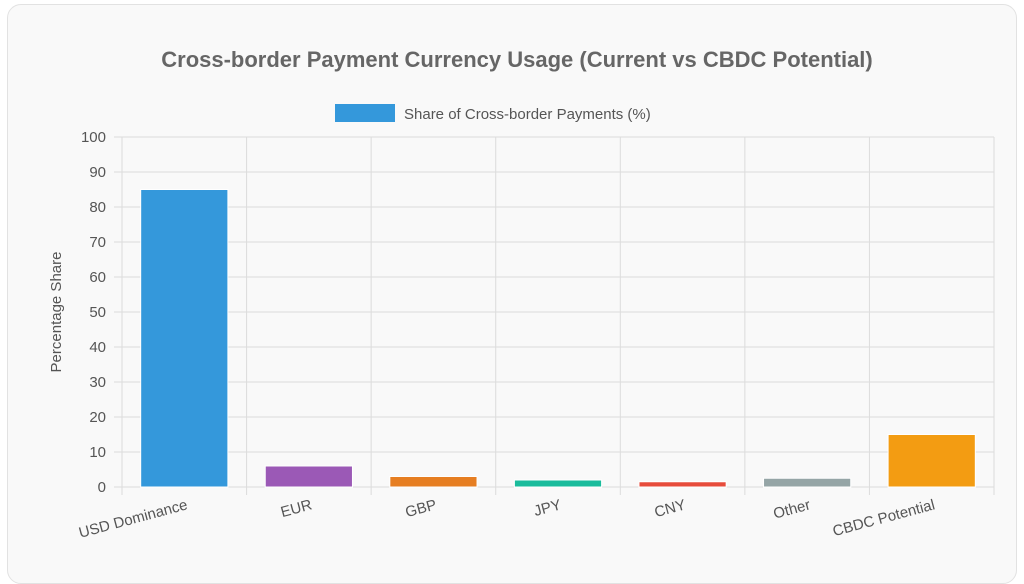 This screenshot has height=584, width=1024. What do you see at coordinates (97, 172) in the screenshot?
I see `y-tick-label: 90` at bounding box center [97, 172].